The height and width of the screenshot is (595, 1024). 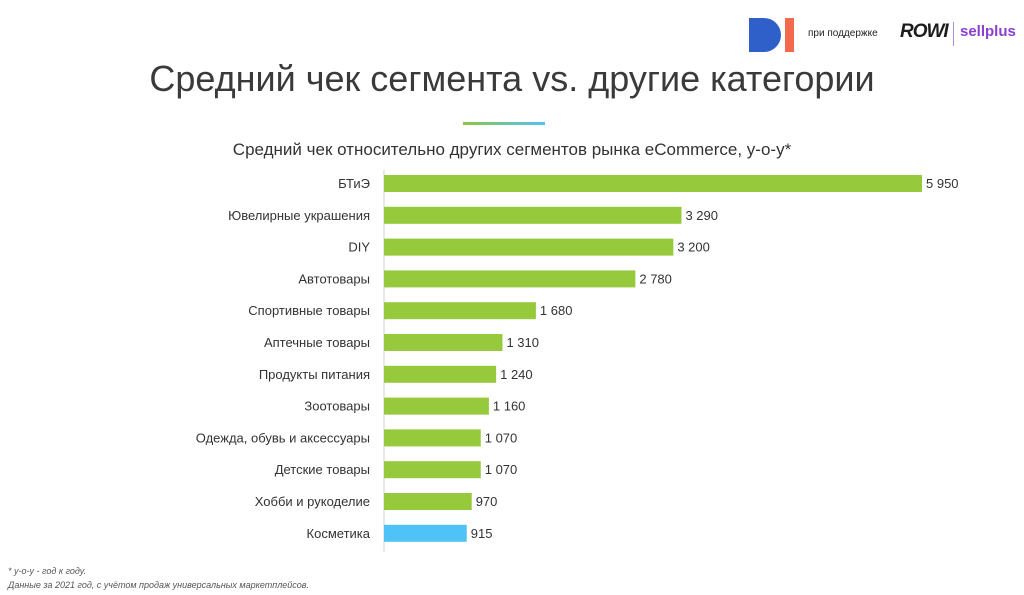 What do you see at coordinates (942, 183) in the screenshot?
I see `data-label: 5 950` at bounding box center [942, 183].